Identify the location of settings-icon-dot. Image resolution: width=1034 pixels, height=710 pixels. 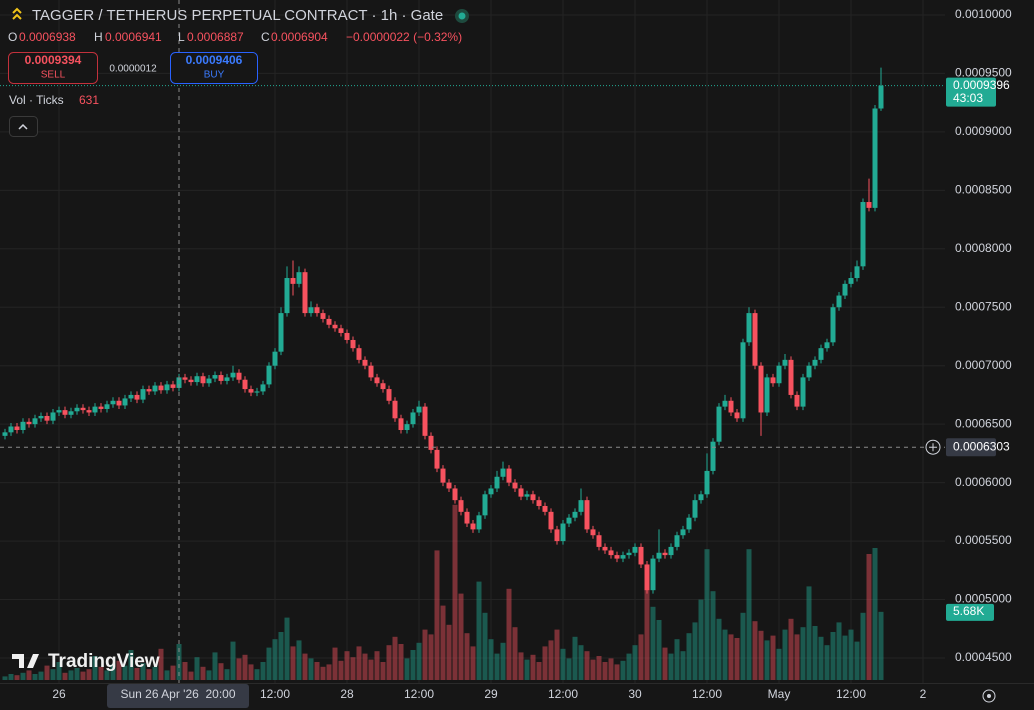
(989, 696).